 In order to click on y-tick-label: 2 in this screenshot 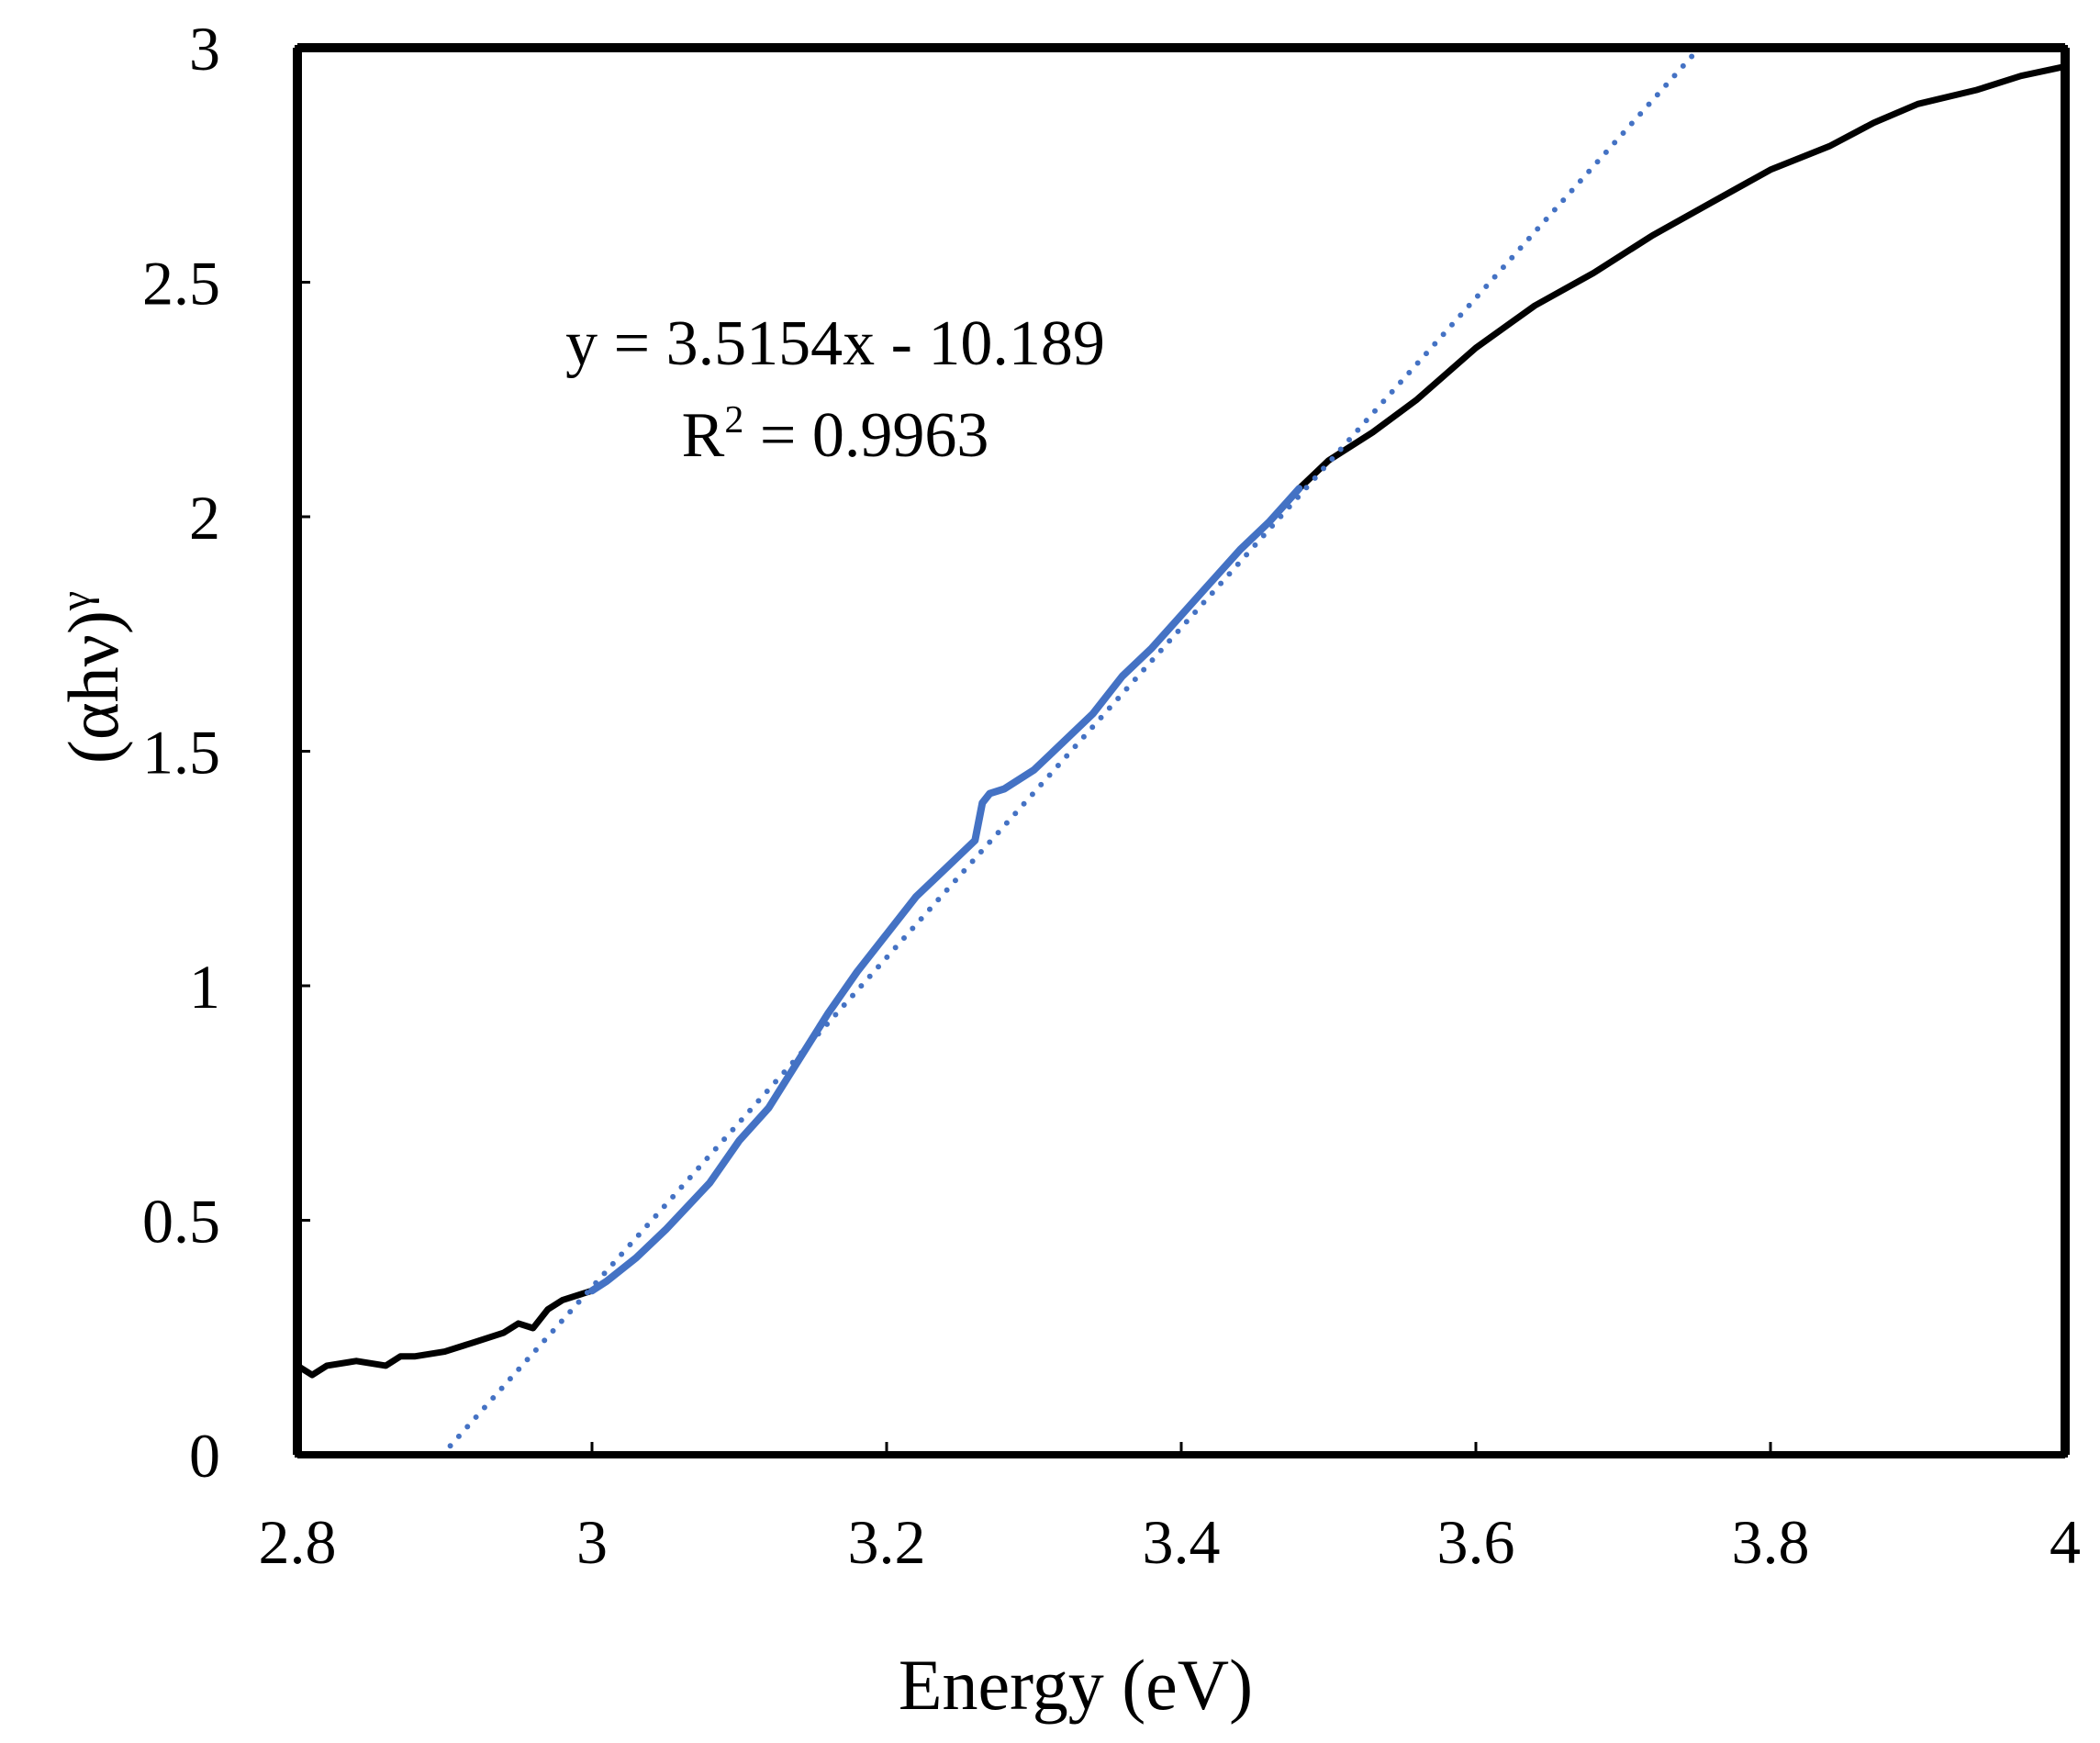, I will do `click(204, 518)`.